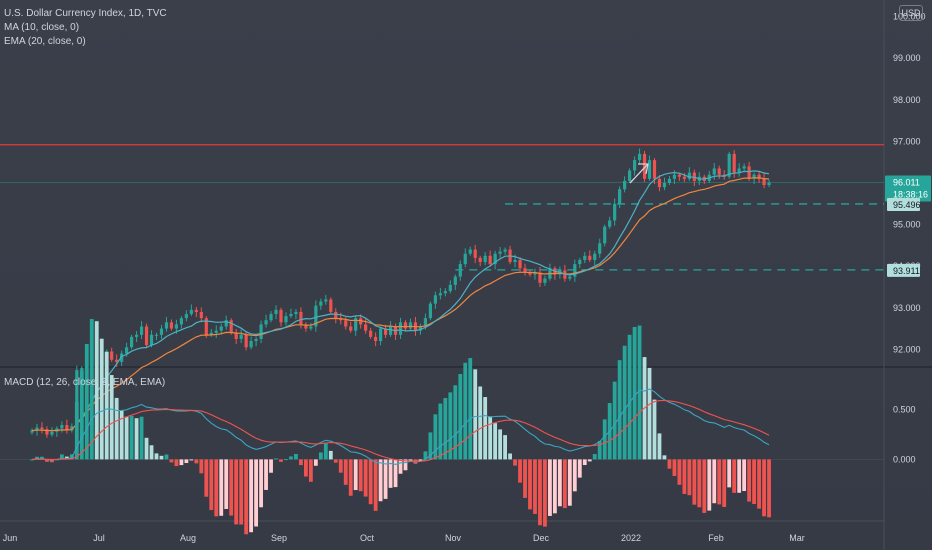  I want to click on support-price-tag, so click(903, 204).